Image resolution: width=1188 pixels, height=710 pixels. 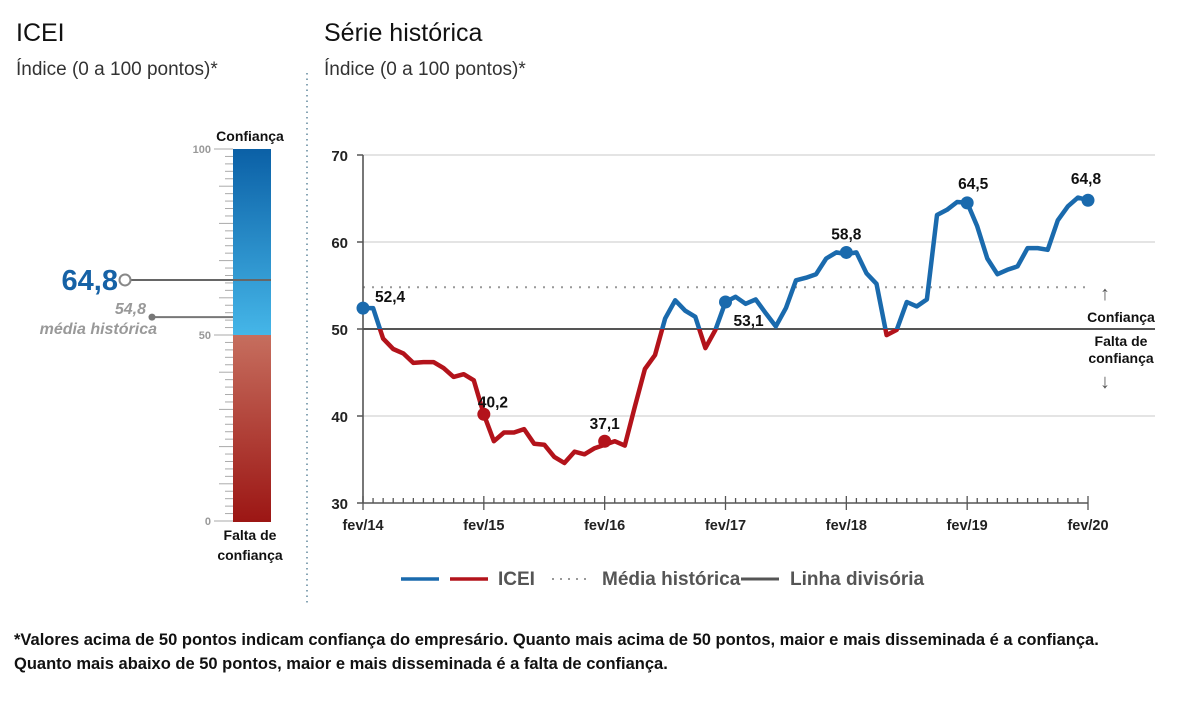 I want to click on gauge-average-caption: média histórica, so click(x=98, y=329).